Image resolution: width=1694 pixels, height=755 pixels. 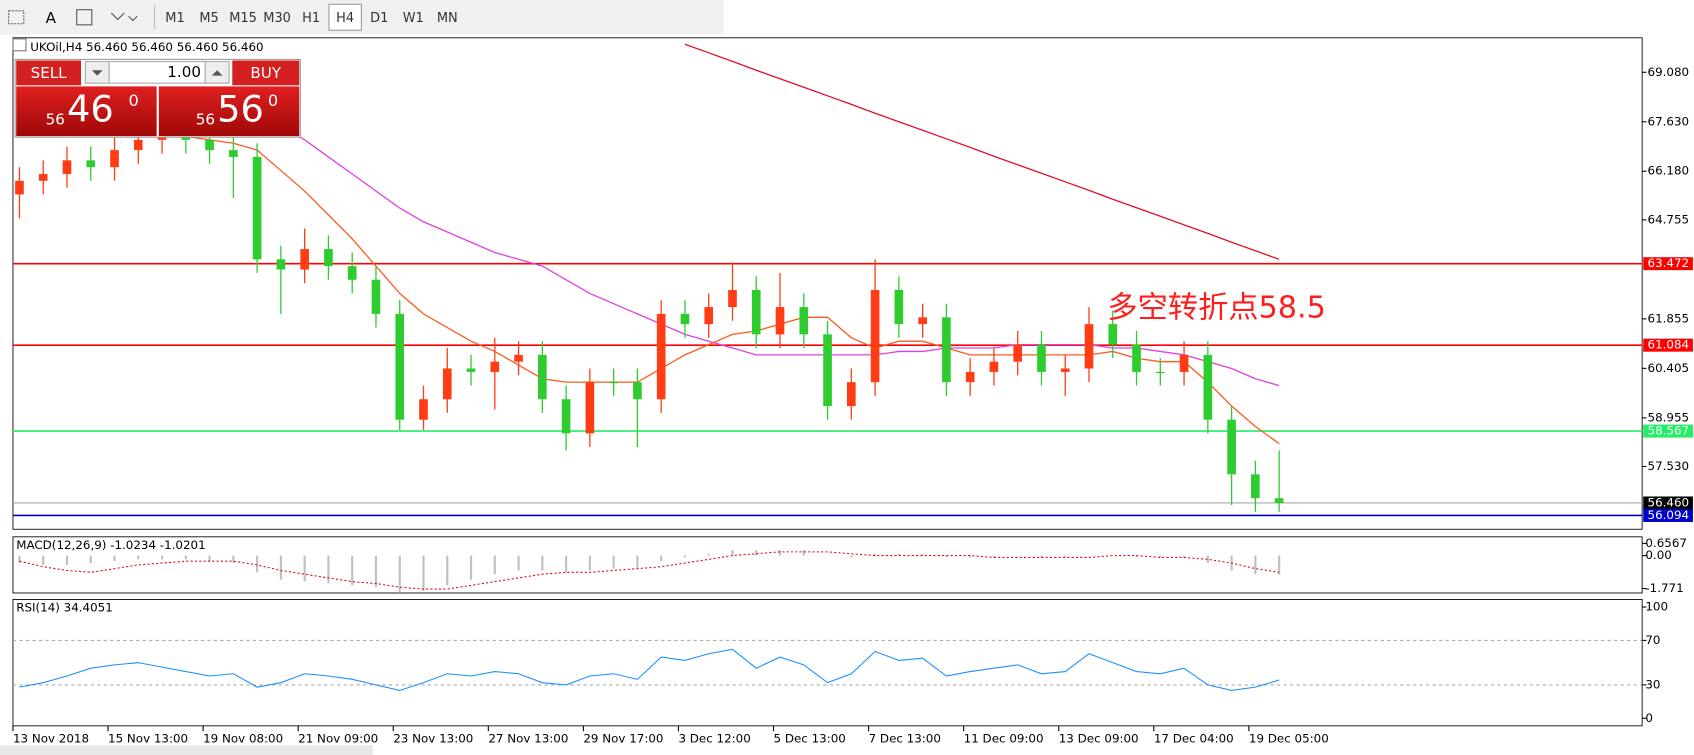 I want to click on macd-frame, so click(x=827, y=565).